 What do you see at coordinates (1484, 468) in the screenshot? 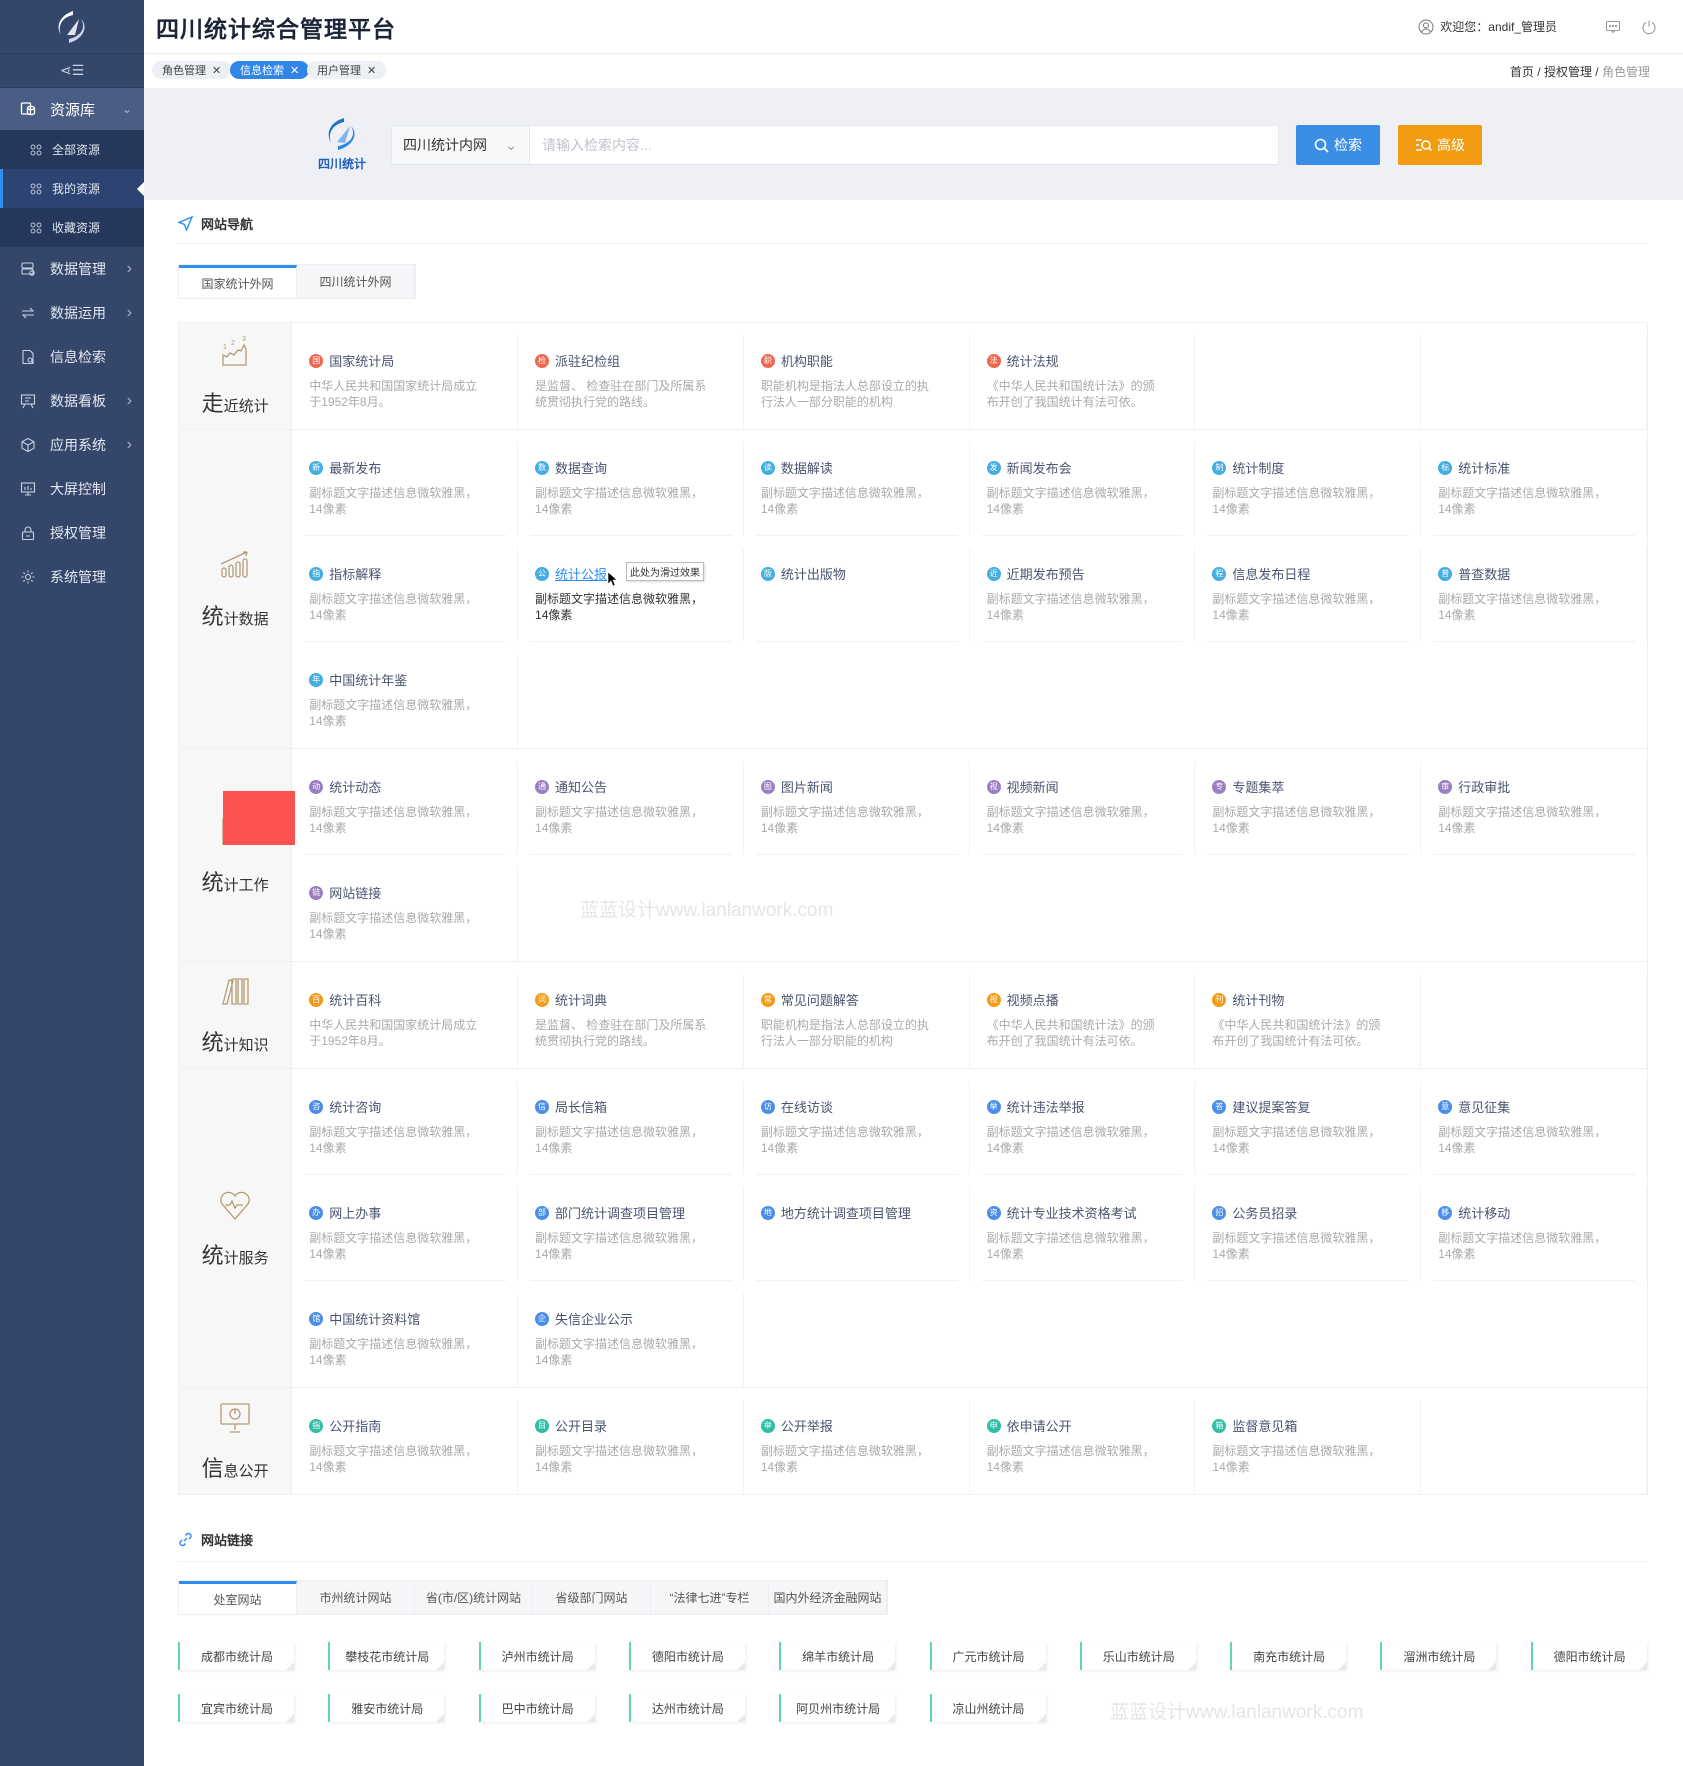
I see `nav-item-name: 统计标准` at bounding box center [1484, 468].